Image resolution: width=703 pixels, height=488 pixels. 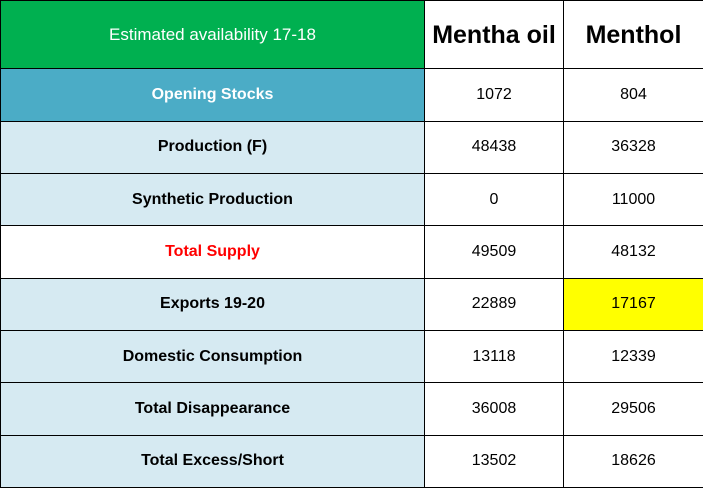 What do you see at coordinates (494, 304) in the screenshot?
I see `mentha-oil-value: 22889` at bounding box center [494, 304].